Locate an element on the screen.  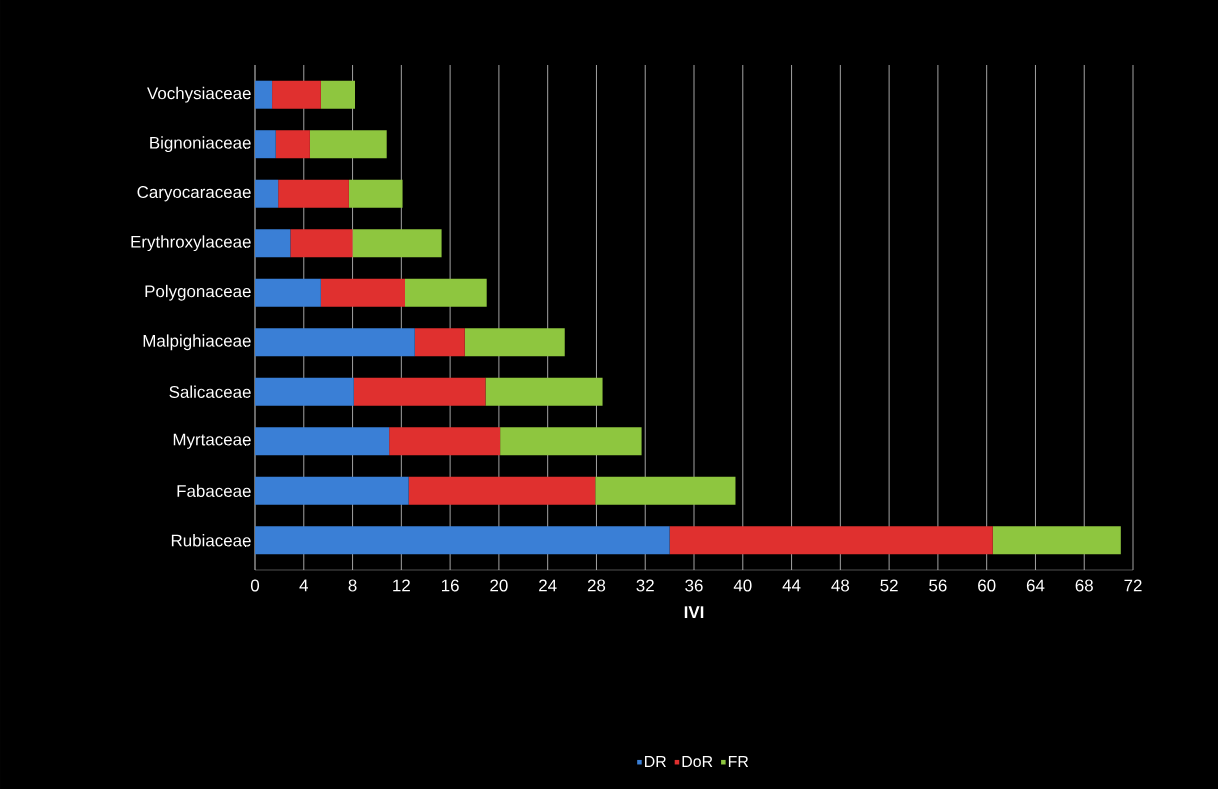
x-tick-label: 40 is located at coordinates (742, 585).